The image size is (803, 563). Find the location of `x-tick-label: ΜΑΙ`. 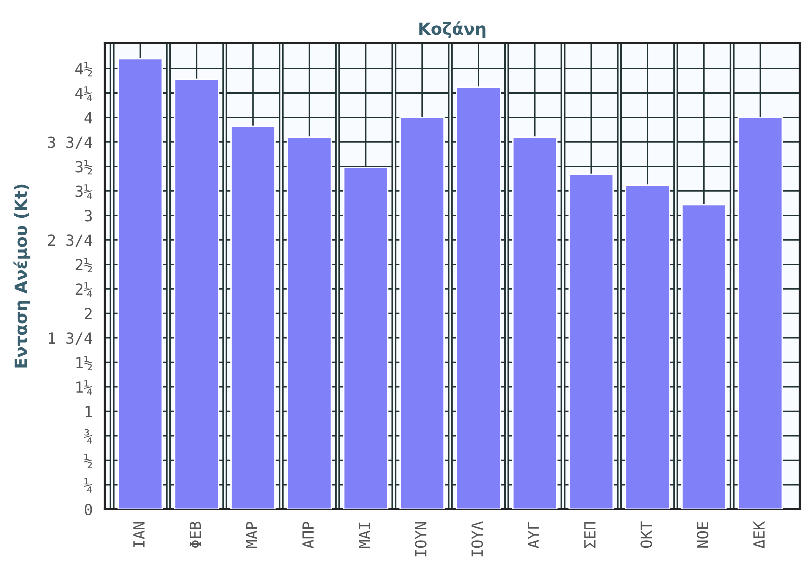

x-tick-label: ΜΑΙ is located at coordinates (364, 535).